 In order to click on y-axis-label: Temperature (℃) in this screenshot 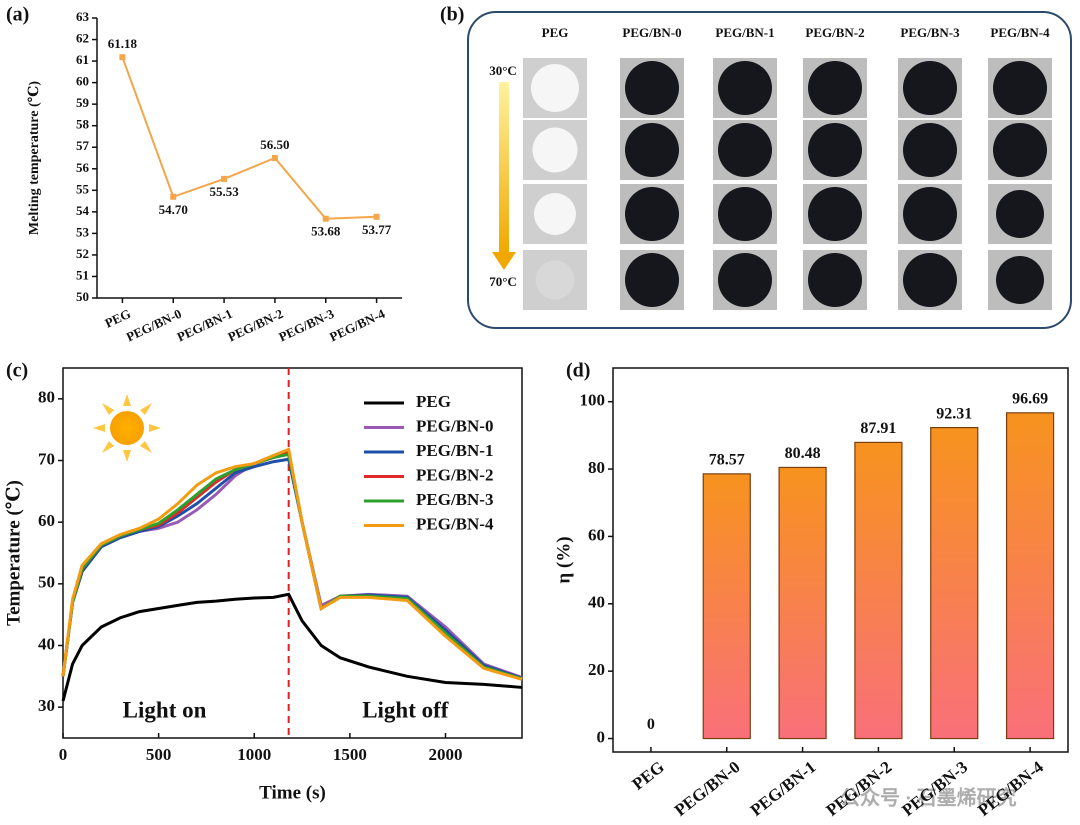, I will do `click(13, 553)`.